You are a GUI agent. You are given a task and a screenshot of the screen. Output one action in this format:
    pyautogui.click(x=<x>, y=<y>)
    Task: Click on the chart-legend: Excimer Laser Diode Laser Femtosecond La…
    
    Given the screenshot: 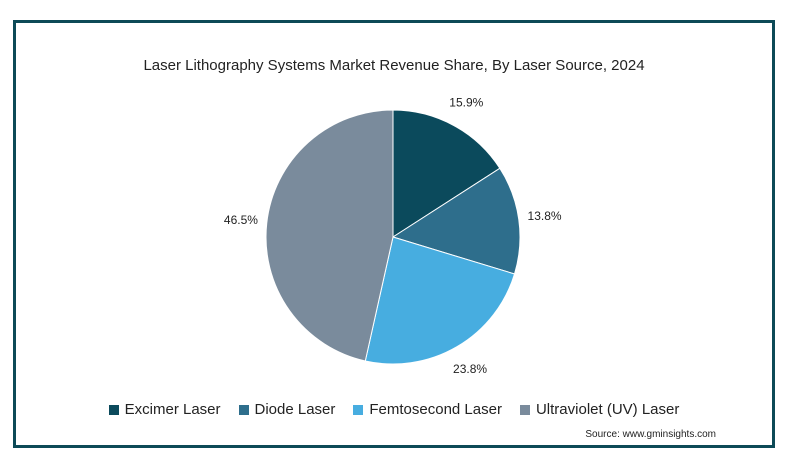 What is the action you would take?
    pyautogui.click(x=394, y=409)
    